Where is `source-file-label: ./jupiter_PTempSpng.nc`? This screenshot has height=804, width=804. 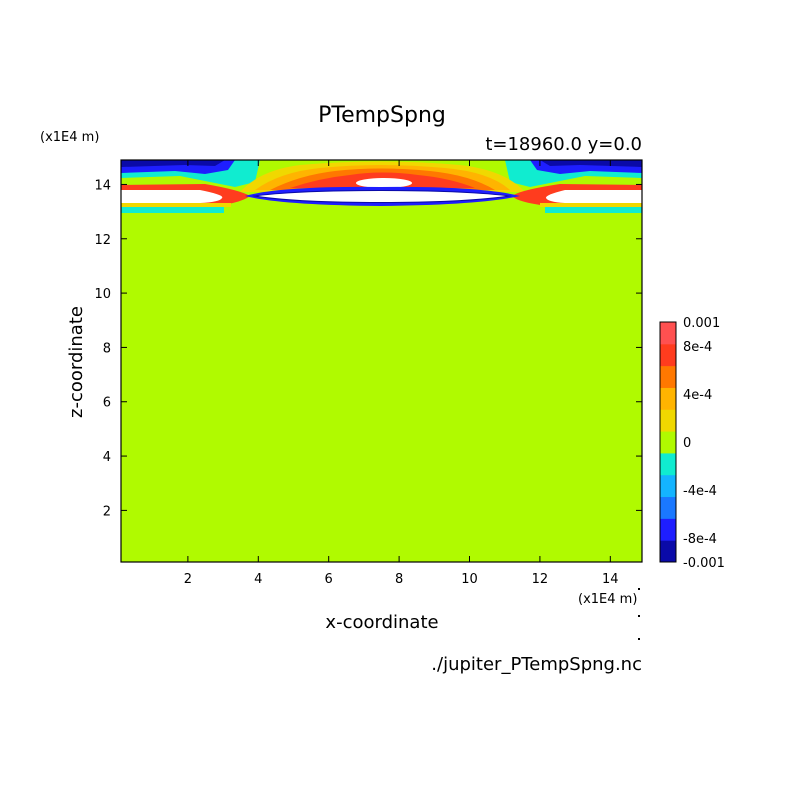 source-file-label: ./jupiter_PTempSpng.nc is located at coordinates (536, 664).